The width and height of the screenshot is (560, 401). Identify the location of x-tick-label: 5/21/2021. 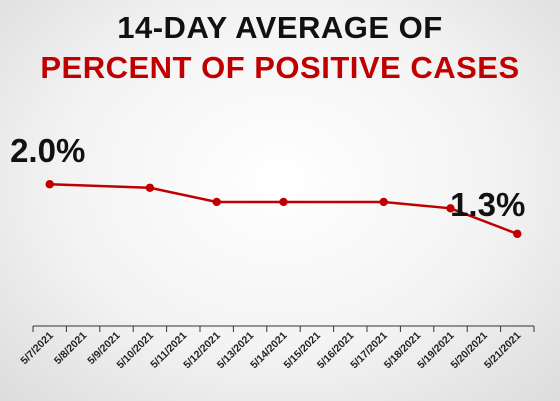
(503, 351).